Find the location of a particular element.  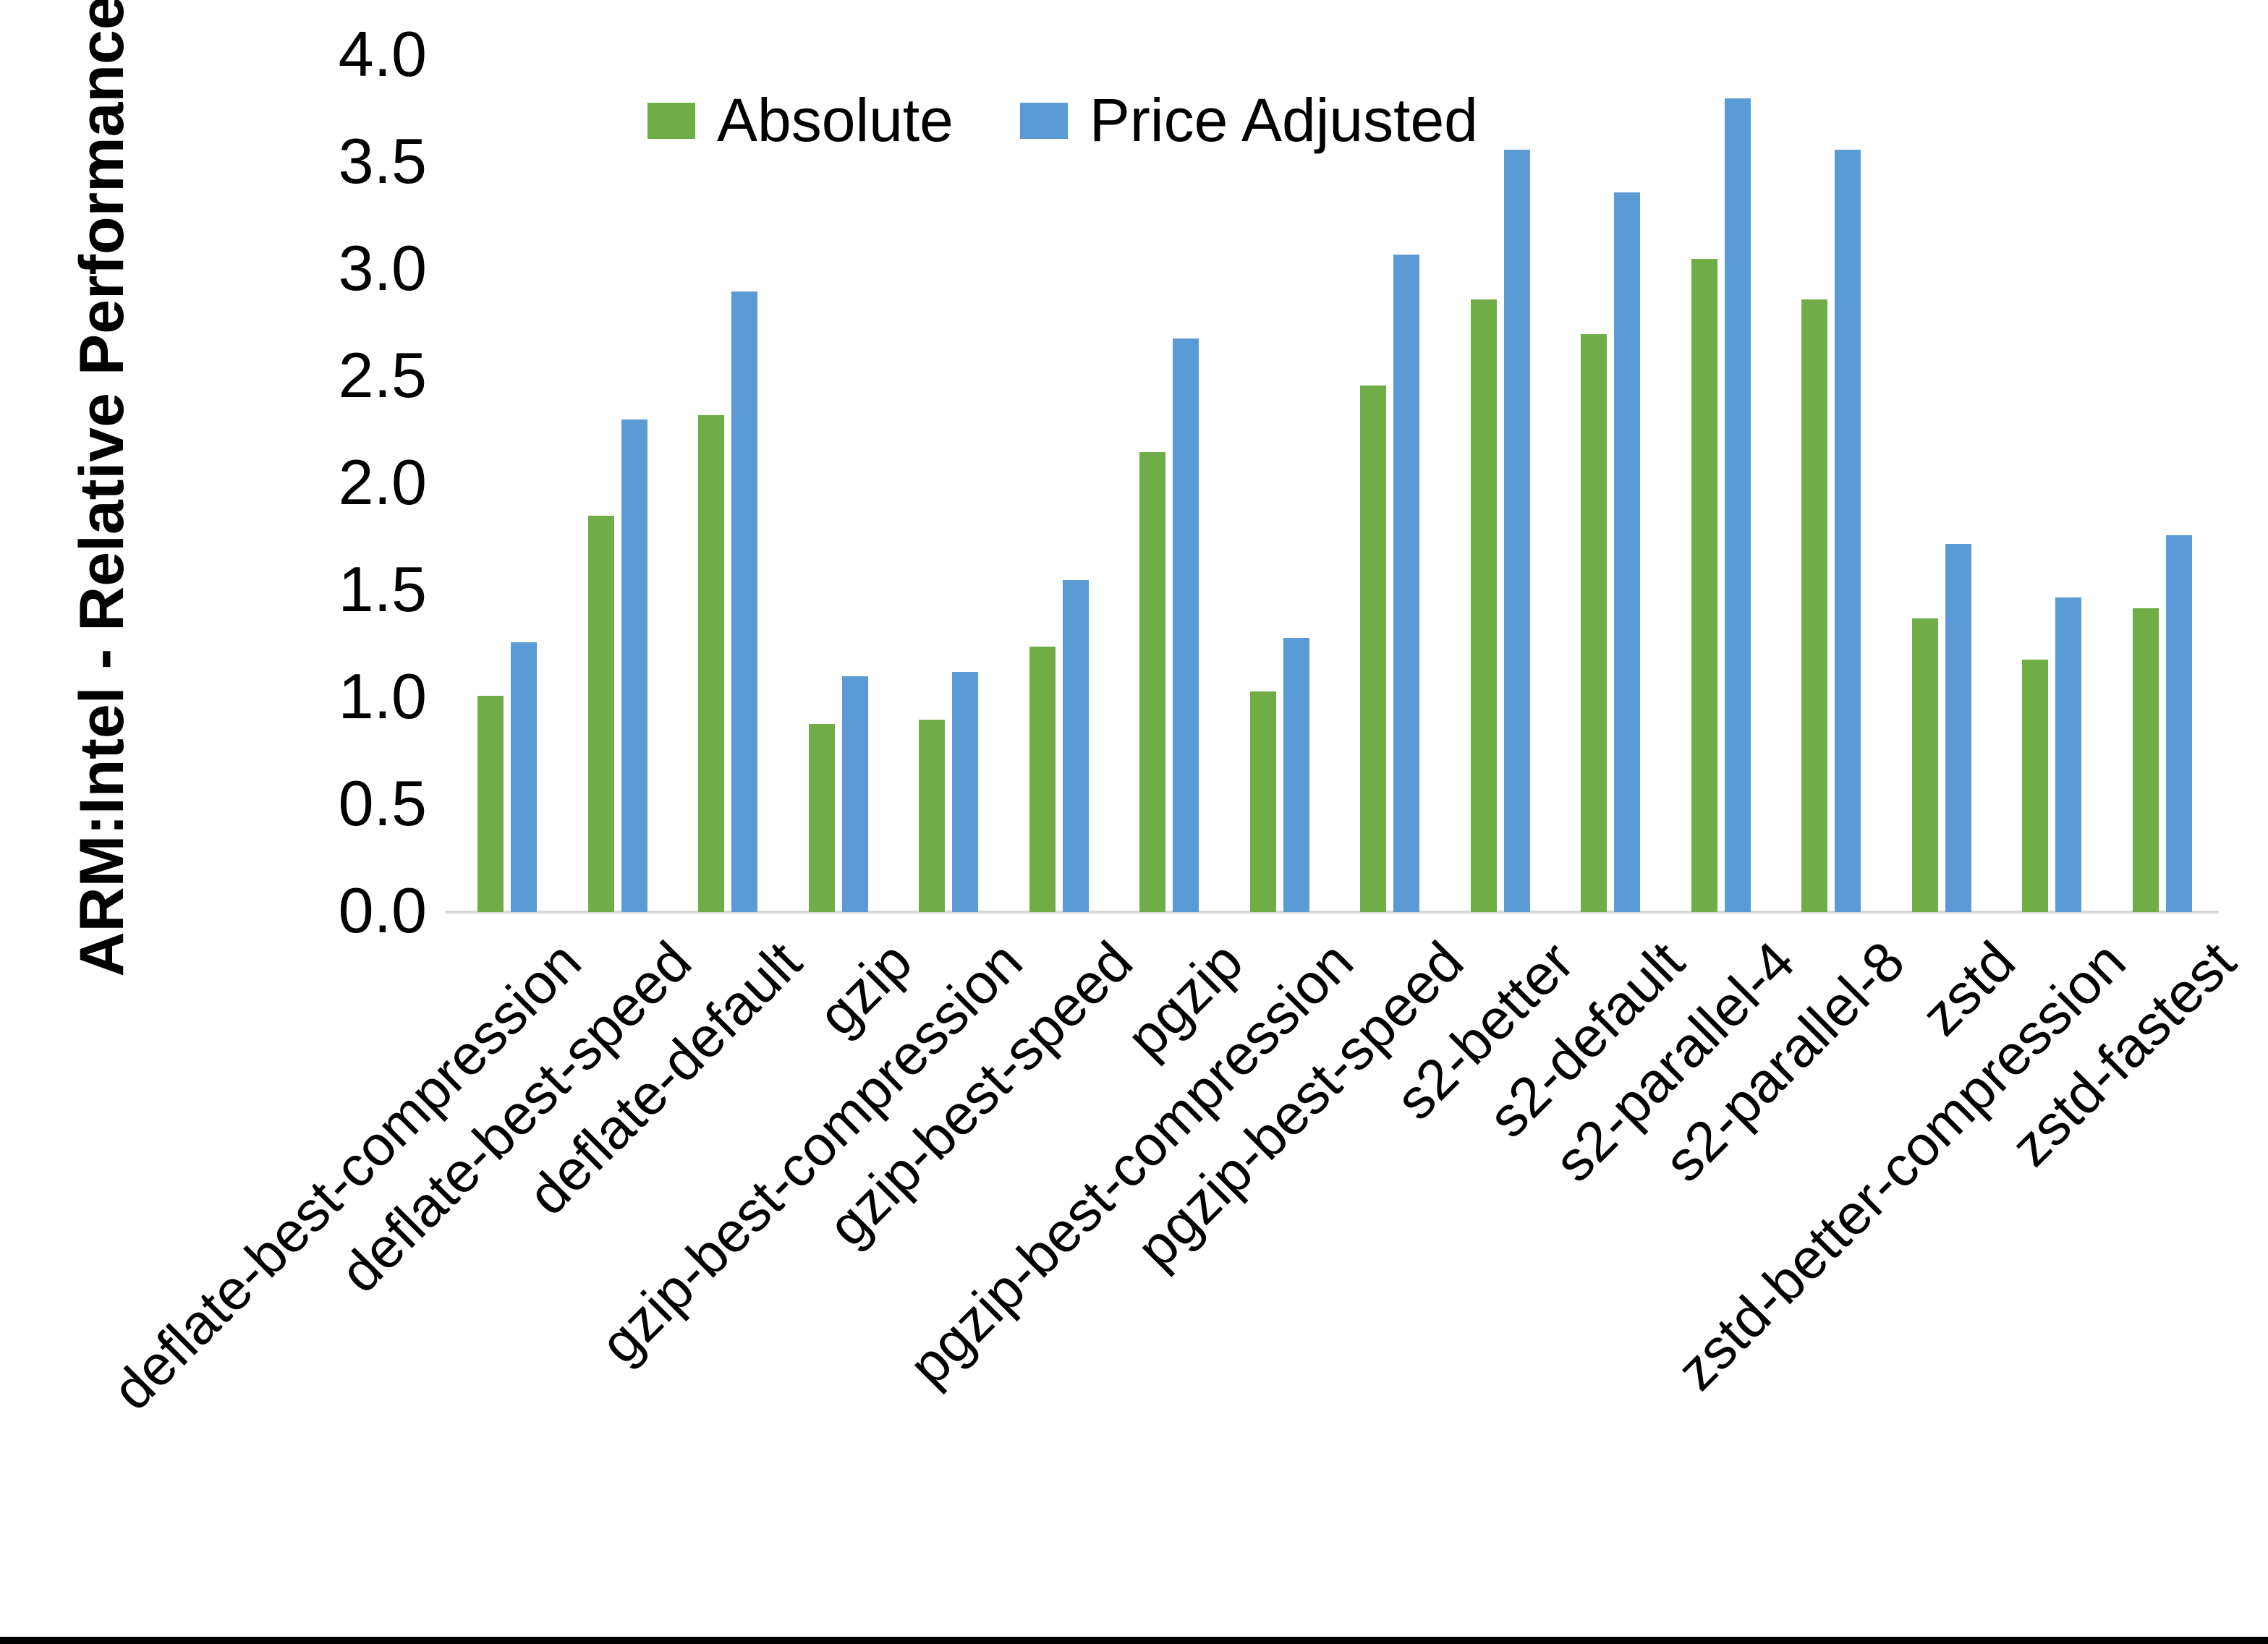

y-tick-4.0: 4.0 is located at coordinates (382, 53).